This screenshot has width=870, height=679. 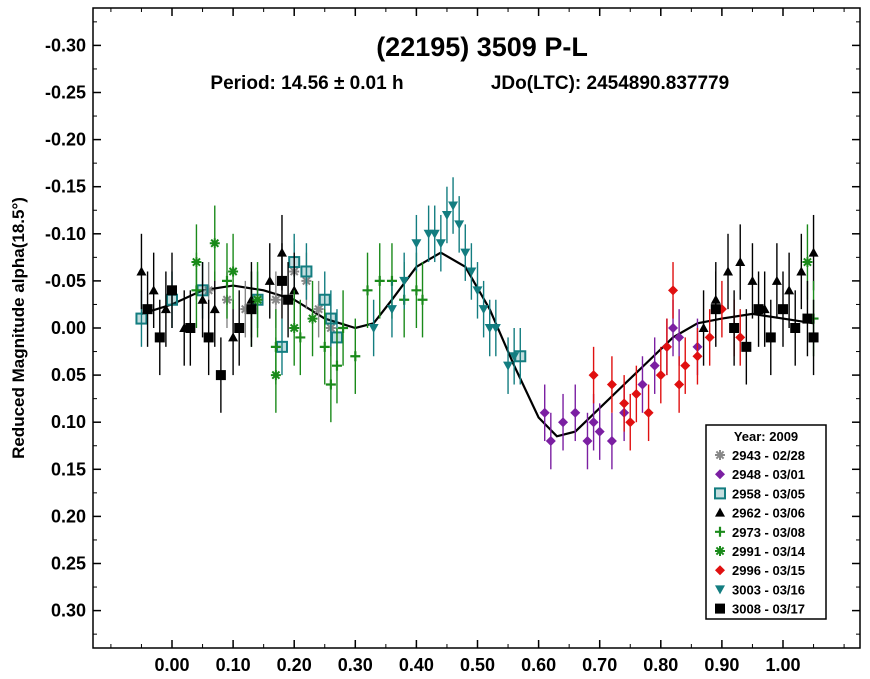 What do you see at coordinates (306, 83) in the screenshot?
I see `period-label: Period: 14.56 ± 0.01 h` at bounding box center [306, 83].